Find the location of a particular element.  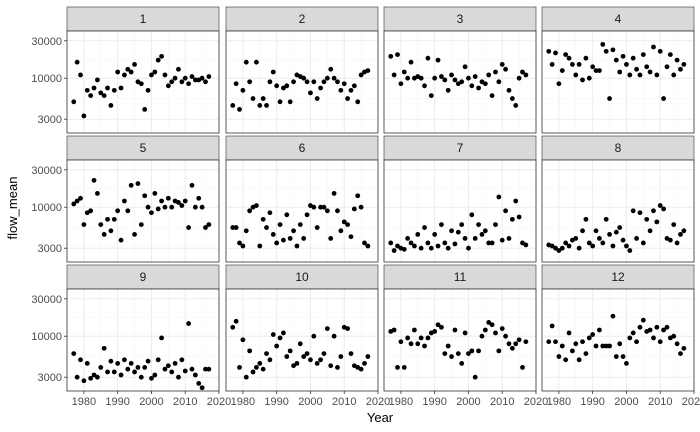

facet-panel-10: 10 1980 1990 2000 2010 2020 is located at coordinates (307, 336).